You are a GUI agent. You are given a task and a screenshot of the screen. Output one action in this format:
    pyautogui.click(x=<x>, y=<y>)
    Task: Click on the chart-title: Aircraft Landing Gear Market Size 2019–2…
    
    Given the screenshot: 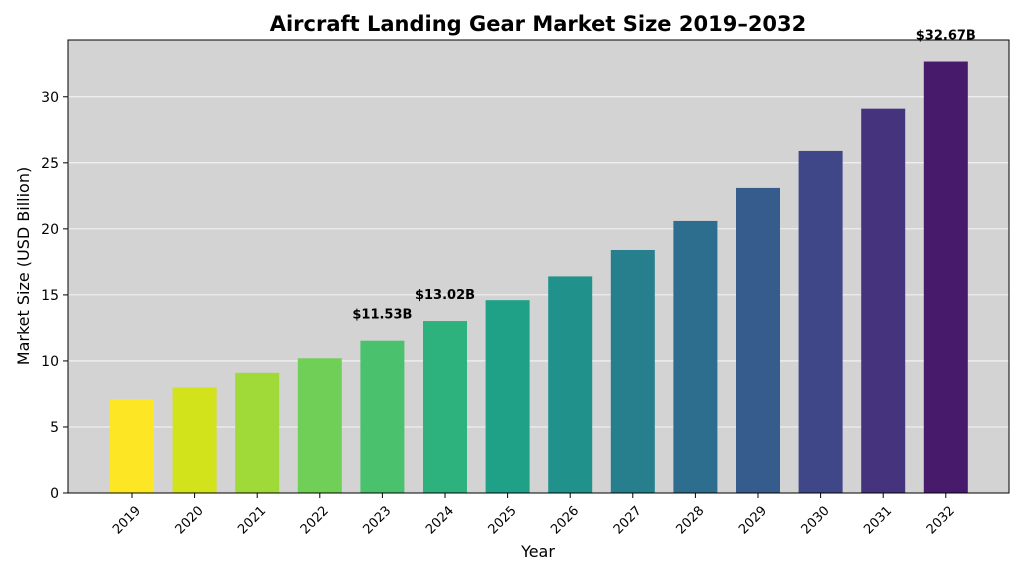 What is the action you would take?
    pyautogui.click(x=538, y=24)
    